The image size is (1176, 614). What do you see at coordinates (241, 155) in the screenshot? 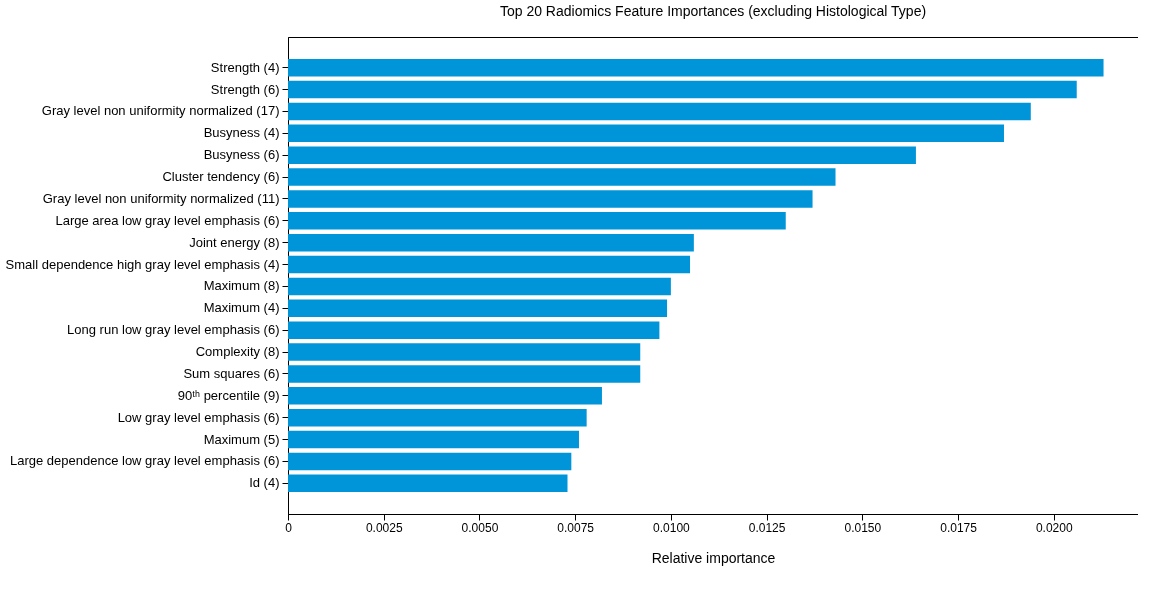
I see `y-tick-label: Busyness (6)` at bounding box center [241, 155].